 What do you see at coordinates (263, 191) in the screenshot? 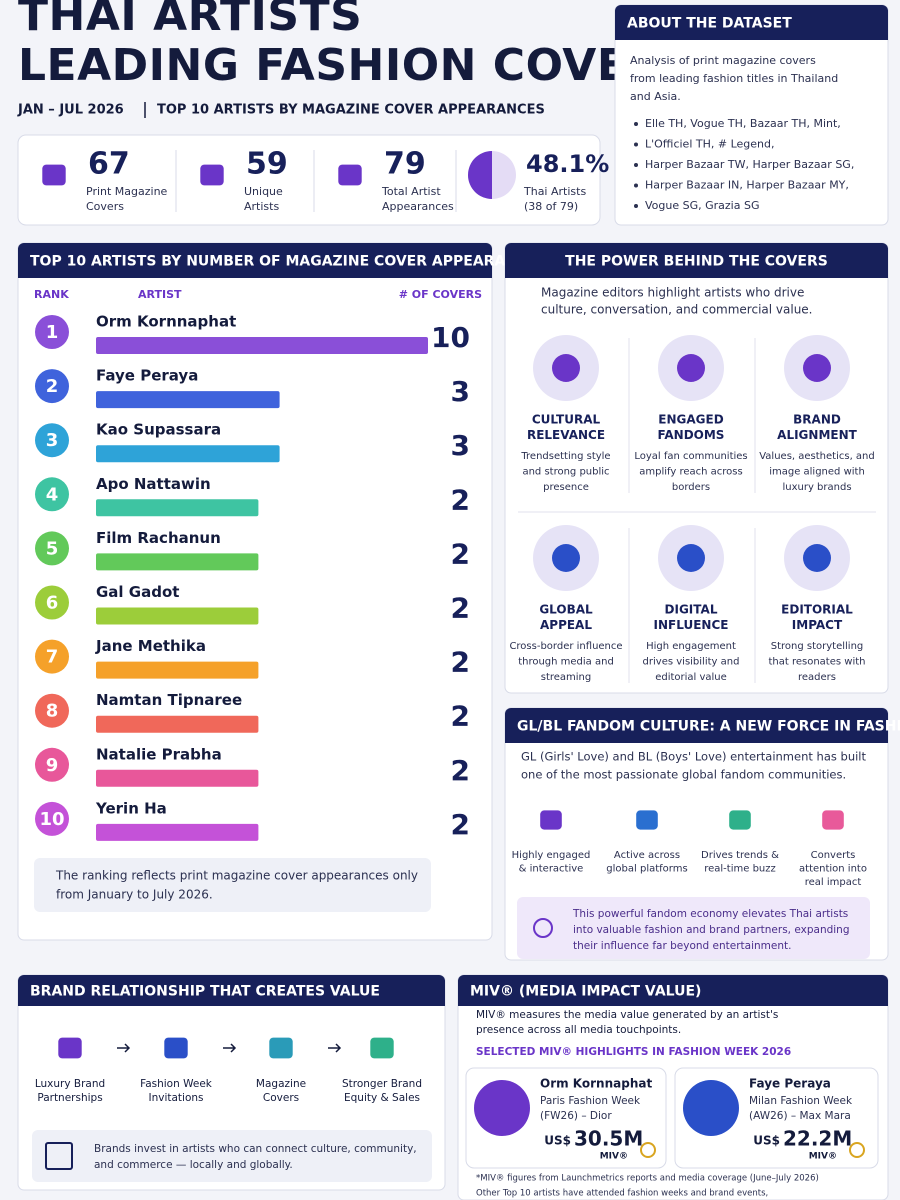
I see `stat-label: Unique` at bounding box center [263, 191].